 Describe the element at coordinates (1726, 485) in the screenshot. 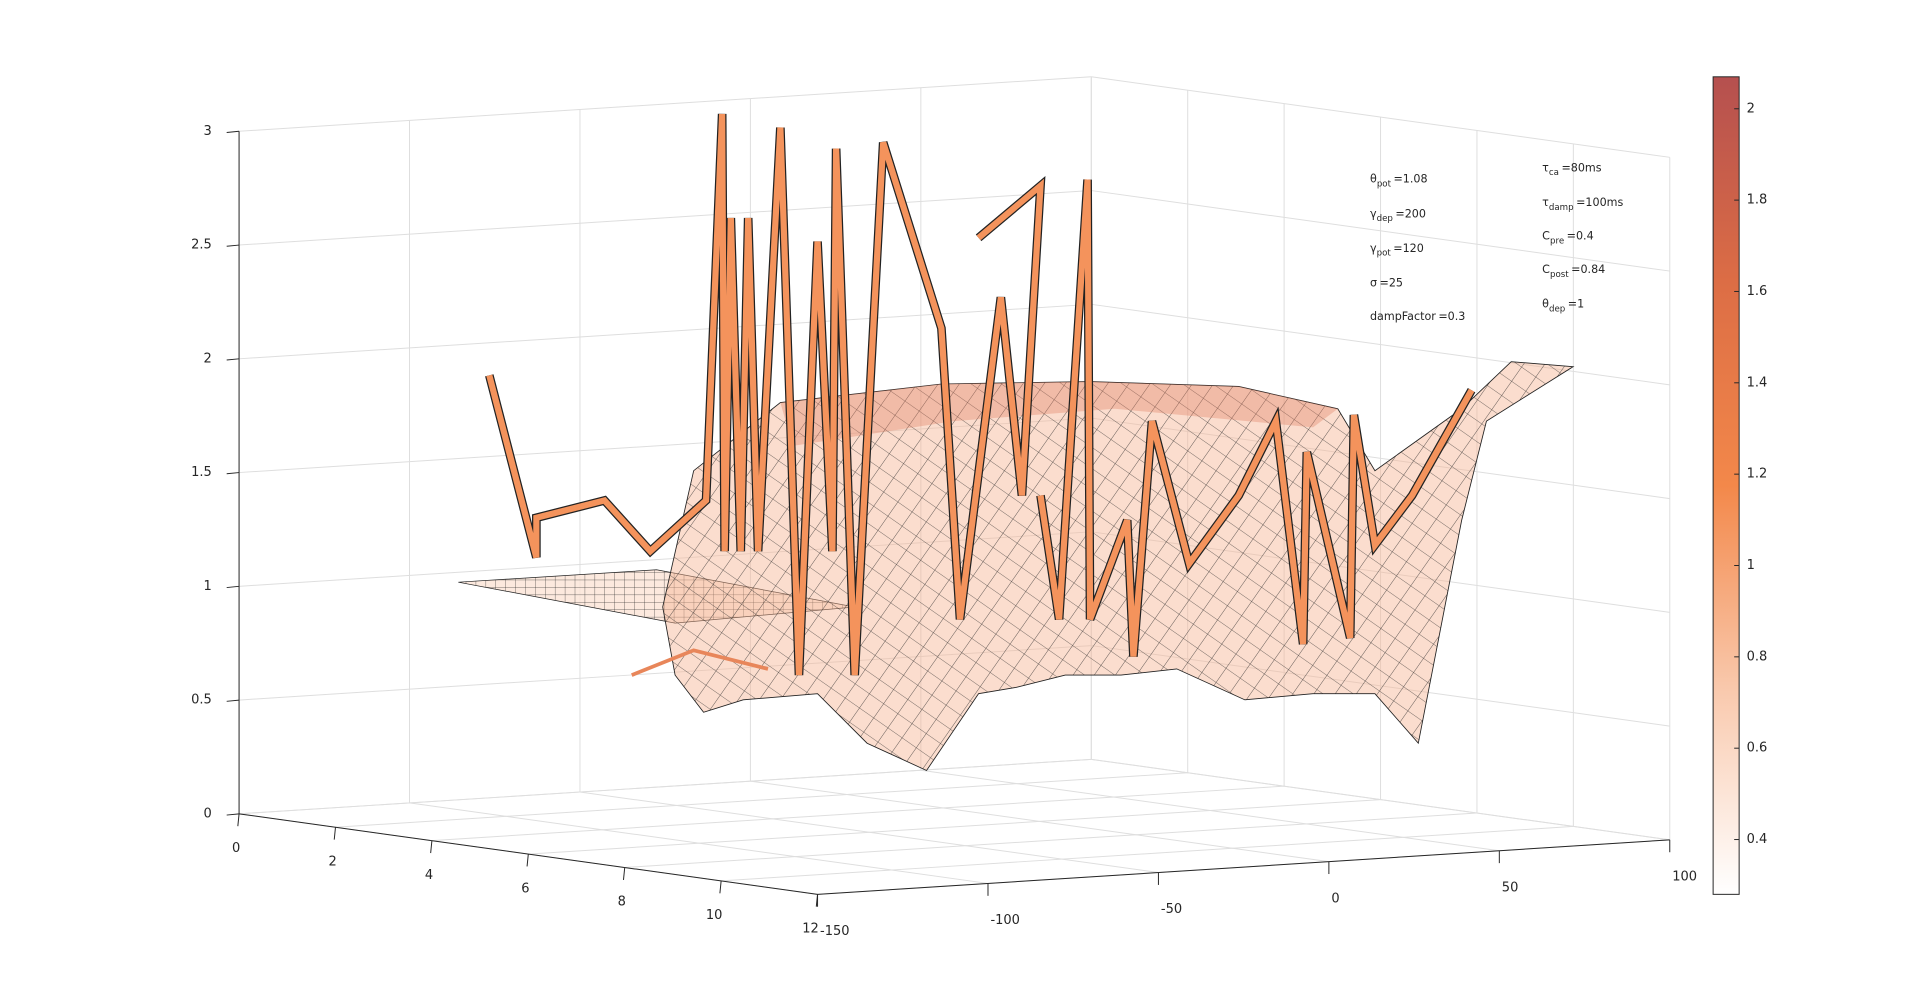

I see `colorbar` at that location.